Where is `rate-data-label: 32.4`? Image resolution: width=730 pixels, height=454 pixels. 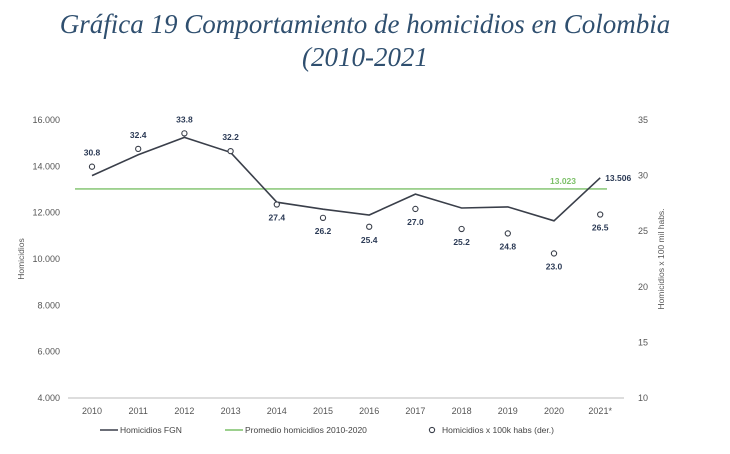
rate-data-label: 32.4 is located at coordinates (138, 135).